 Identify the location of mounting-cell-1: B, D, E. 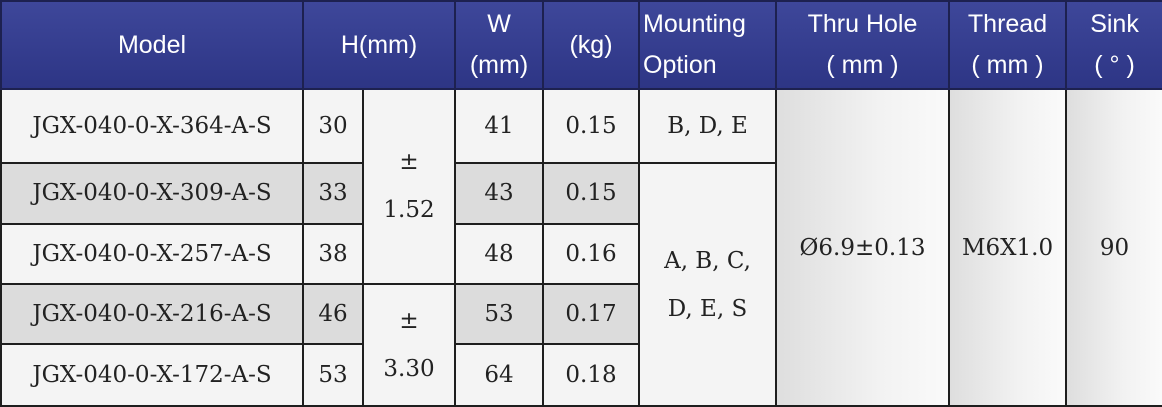
(708, 126).